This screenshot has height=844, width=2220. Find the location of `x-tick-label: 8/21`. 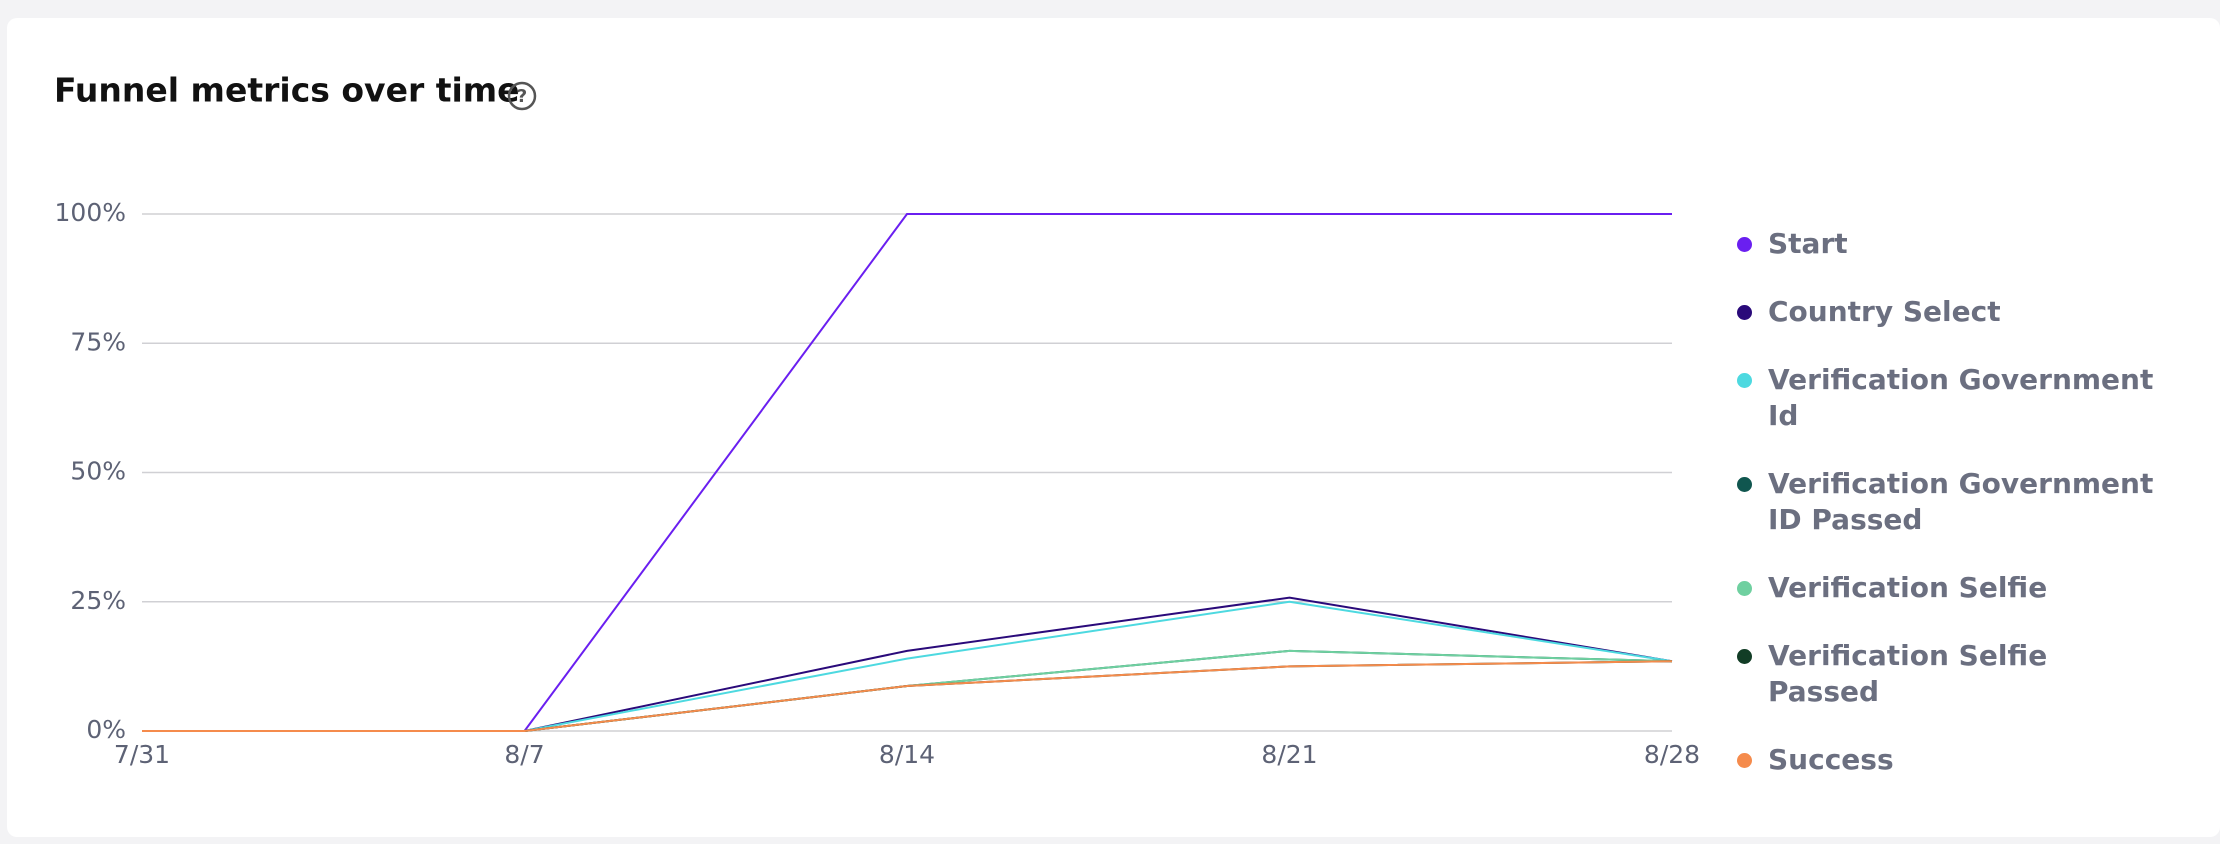

x-tick-label: 8/21 is located at coordinates (1289, 754).